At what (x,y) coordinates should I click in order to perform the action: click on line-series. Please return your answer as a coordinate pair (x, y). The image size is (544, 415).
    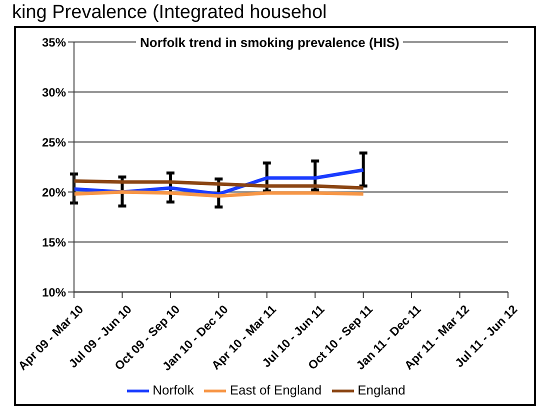
    Looking at the image, I should click on (219, 184).